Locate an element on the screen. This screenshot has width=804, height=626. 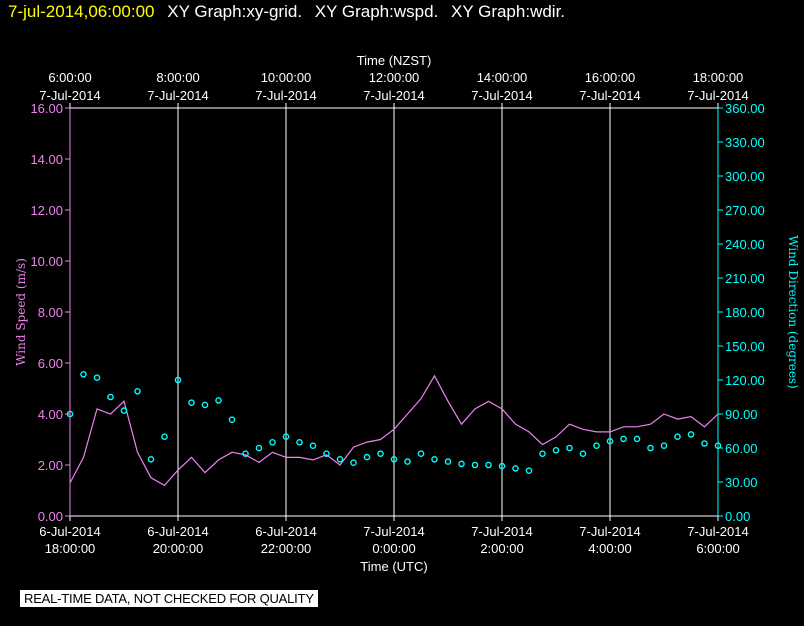
y-right-tick-label: 150.00 is located at coordinates (745, 346).